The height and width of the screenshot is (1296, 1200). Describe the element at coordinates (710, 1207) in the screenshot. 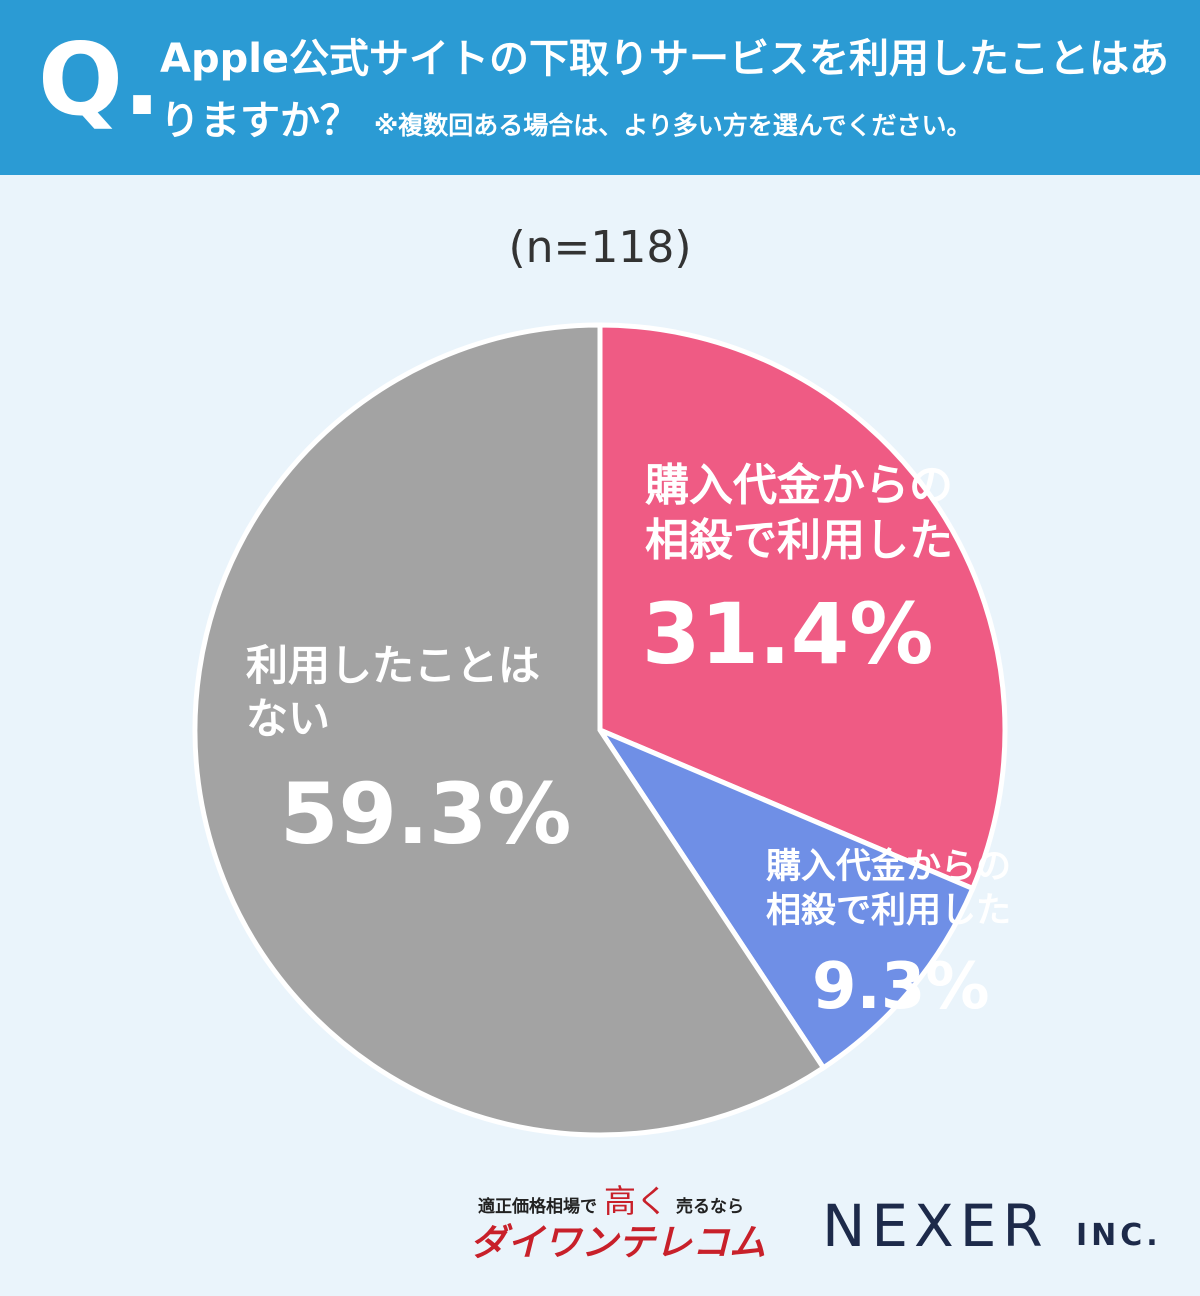

I see `logo-tagline: 売るなら` at that location.